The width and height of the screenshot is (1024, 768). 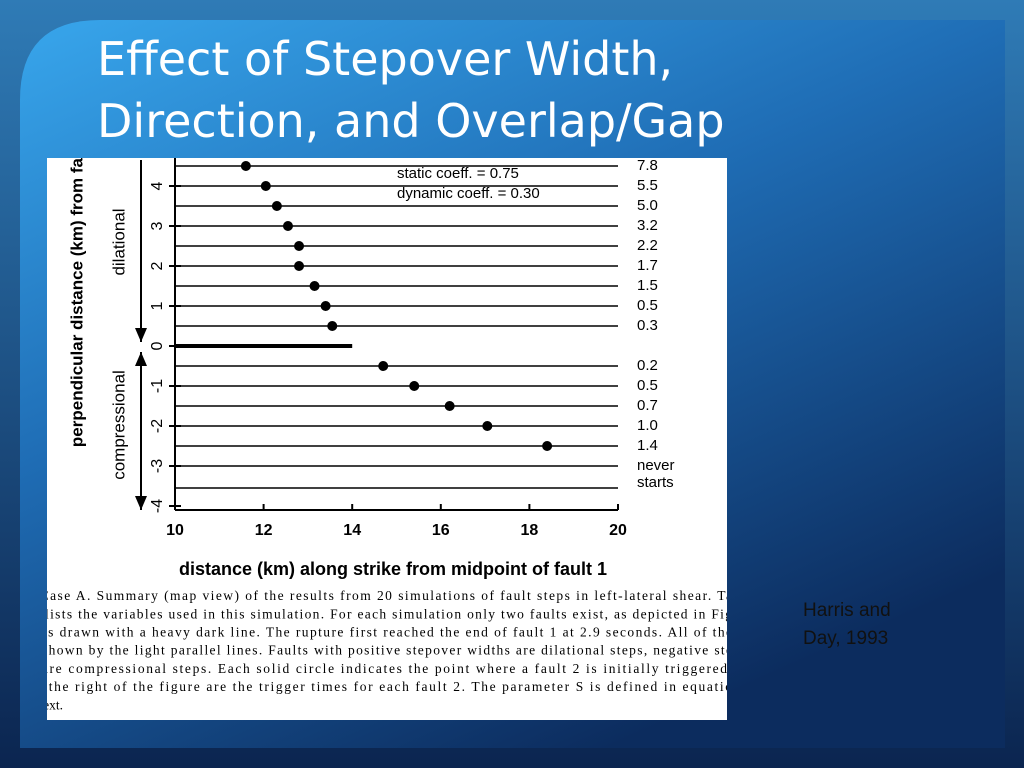 What do you see at coordinates (352, 530) in the screenshot?
I see `x-tick-label: 14` at bounding box center [352, 530].